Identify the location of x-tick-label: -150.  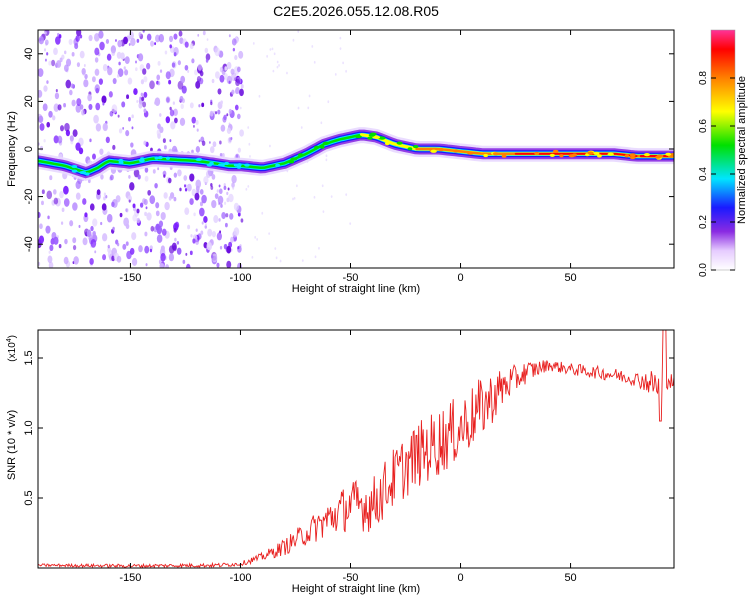
(130, 578).